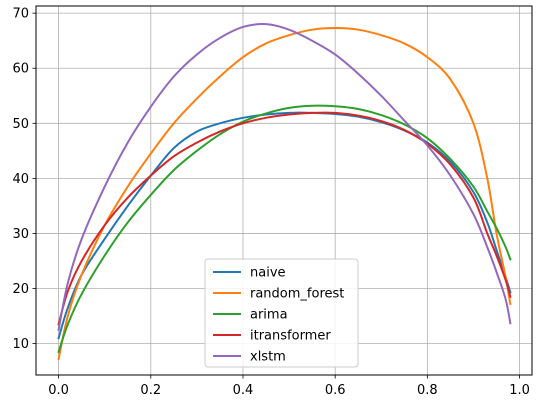 This screenshot has height=411, width=538. I want to click on y-tick-label: 30, so click(20, 234).